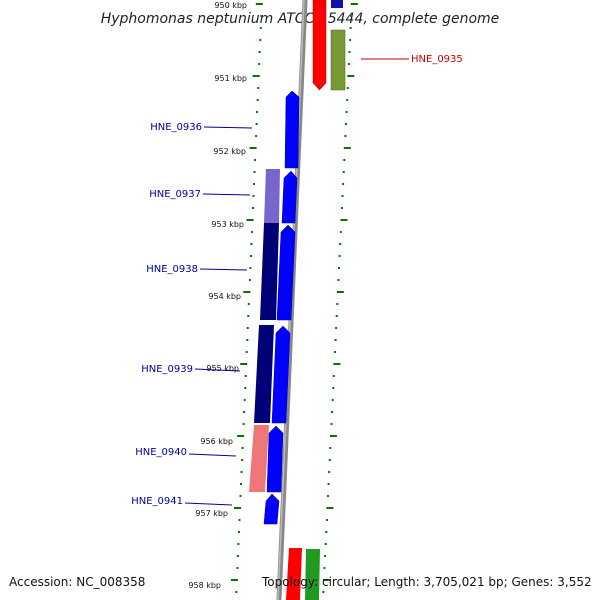  I want to click on kbp-label: 958 kbp, so click(204, 585).